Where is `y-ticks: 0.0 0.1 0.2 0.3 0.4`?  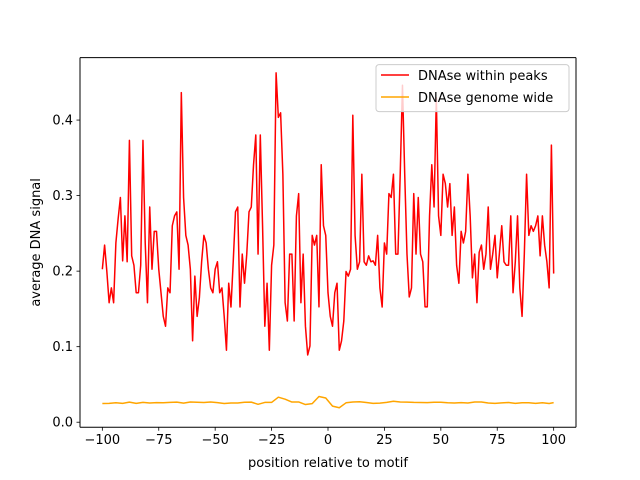
y-ticks: 0.0 0.1 0.2 0.3 0.4 is located at coordinates (66, 272).